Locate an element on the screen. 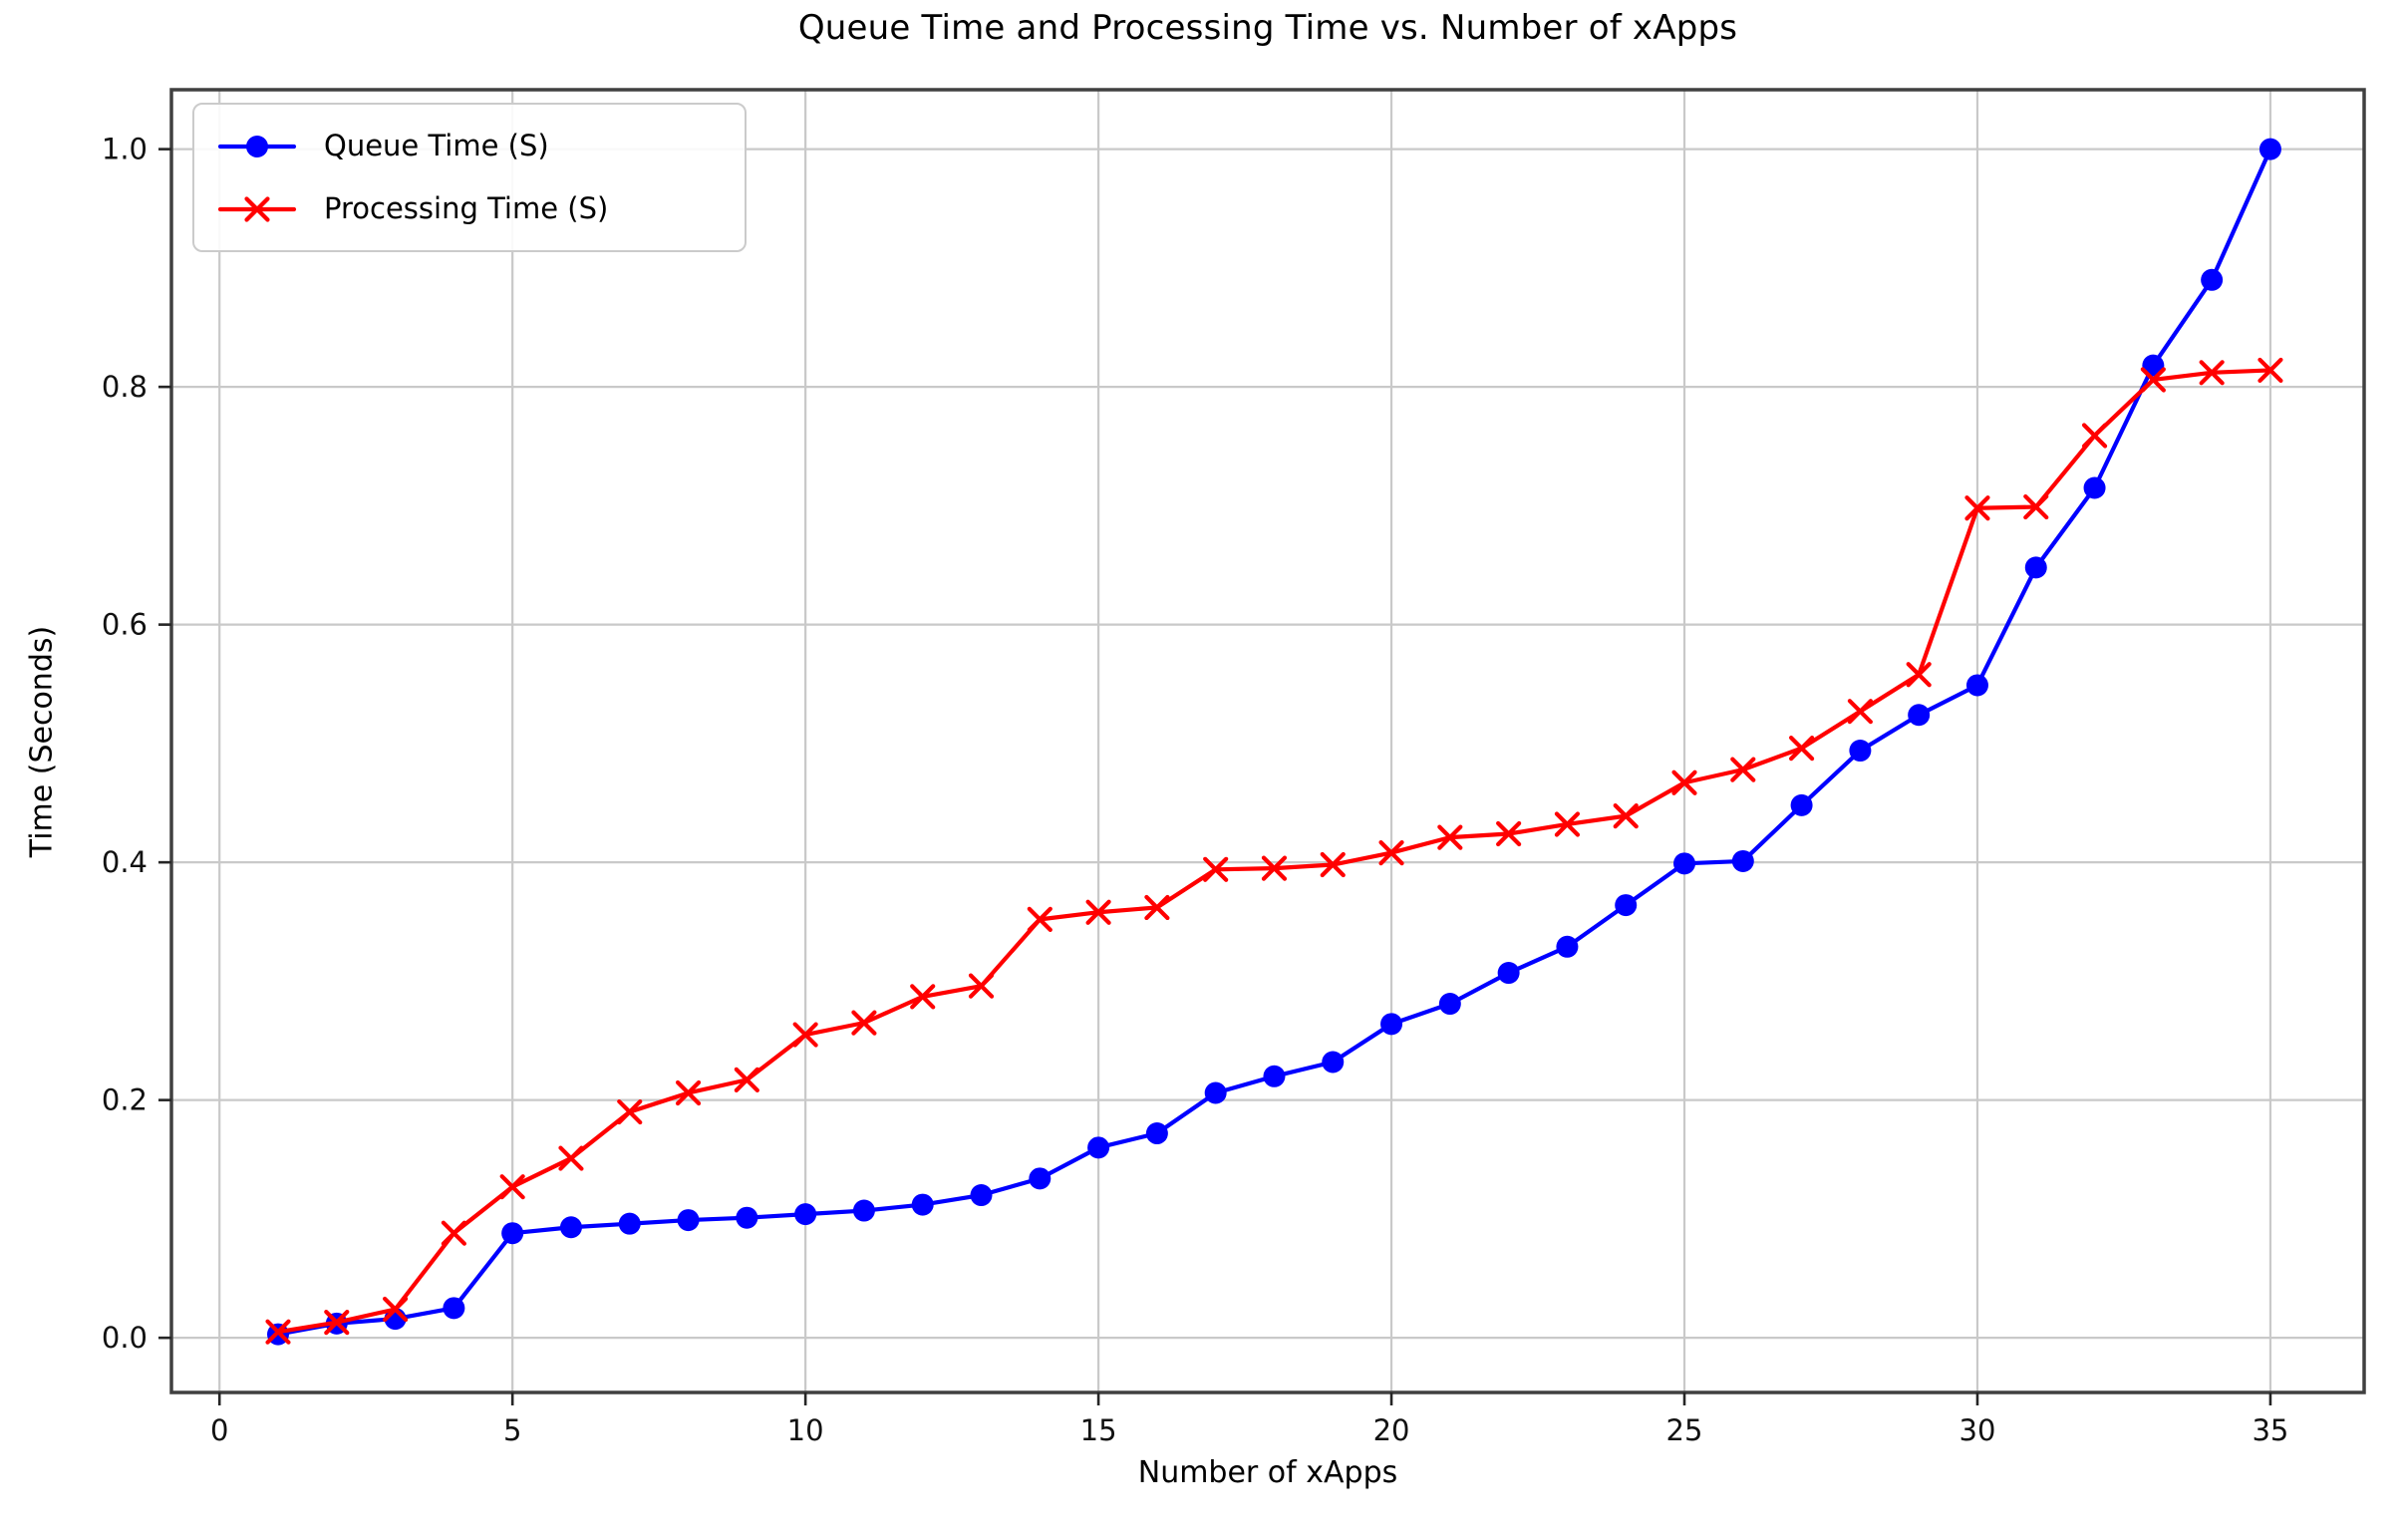  svg-text: 30 is located at coordinates (1977, 1430).